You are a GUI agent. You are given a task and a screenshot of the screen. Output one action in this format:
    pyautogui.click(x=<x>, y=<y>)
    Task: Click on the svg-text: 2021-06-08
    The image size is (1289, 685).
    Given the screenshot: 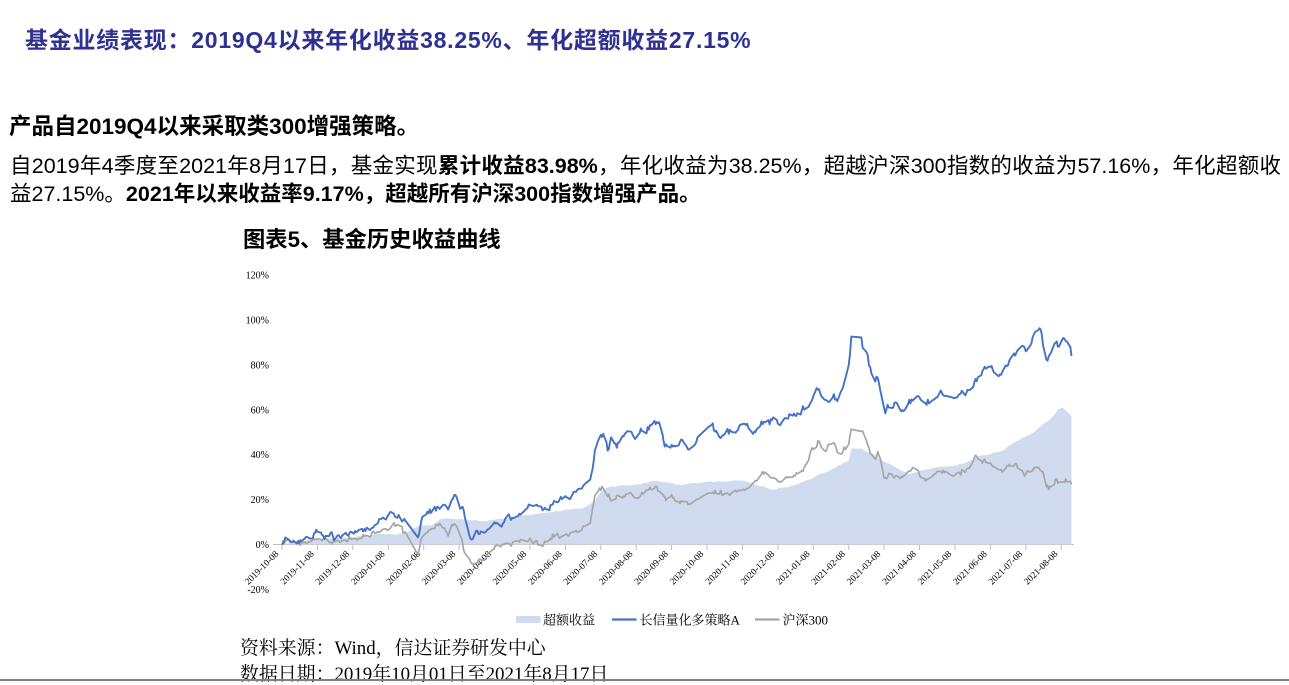 What is the action you would take?
    pyautogui.click(x=971, y=568)
    